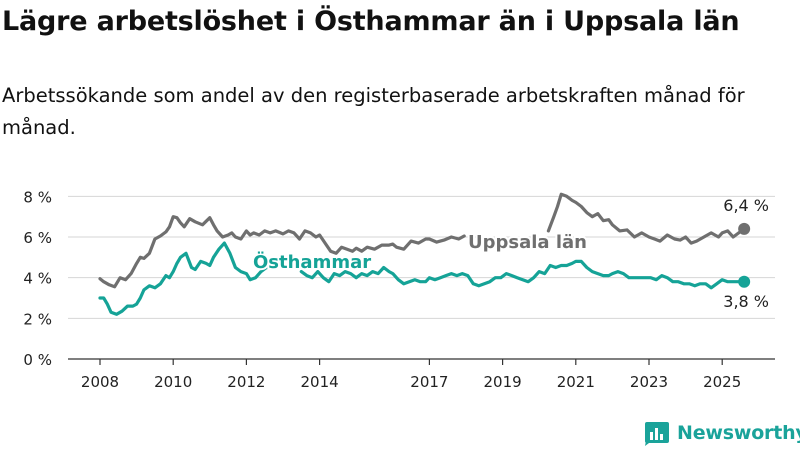 The image size is (800, 450). I want to click on x-tick-label: 2023, so click(649, 382).